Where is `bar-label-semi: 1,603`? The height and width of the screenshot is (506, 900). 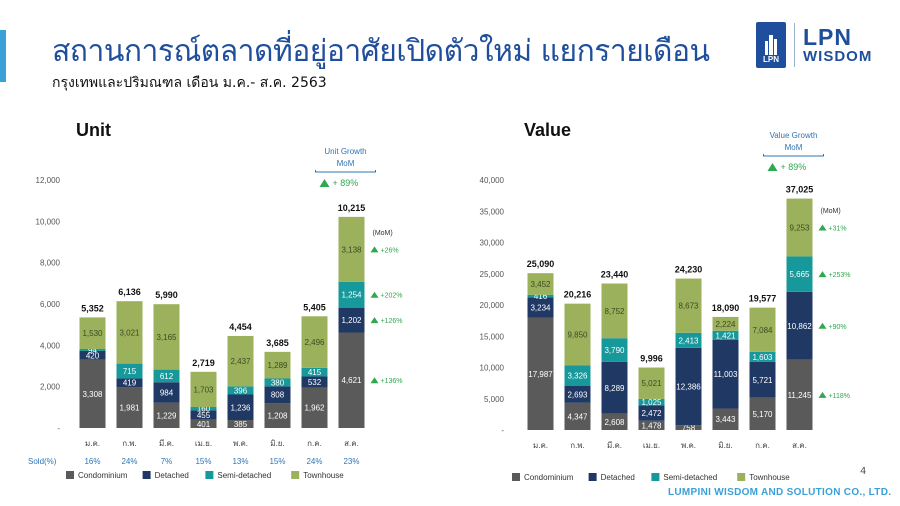
bar-label-semi: 1,603 is located at coordinates (762, 357).